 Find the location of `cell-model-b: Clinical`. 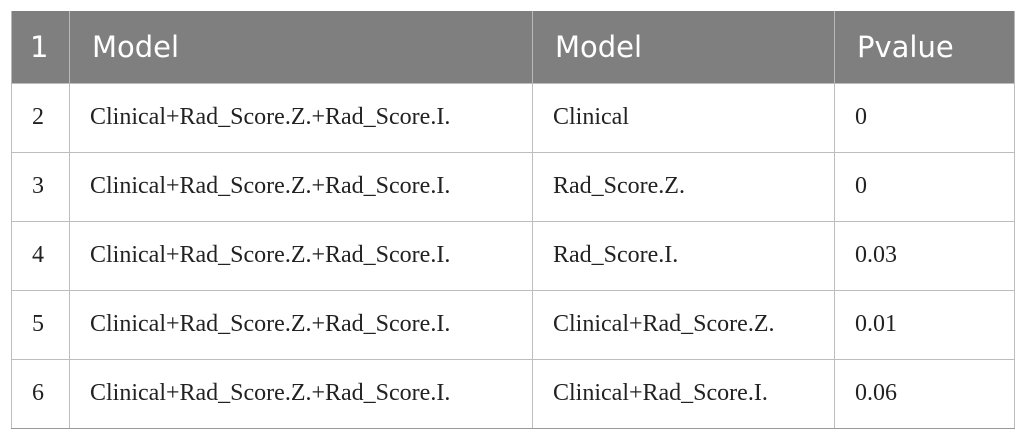

cell-model-b: Clinical is located at coordinates (683, 117).